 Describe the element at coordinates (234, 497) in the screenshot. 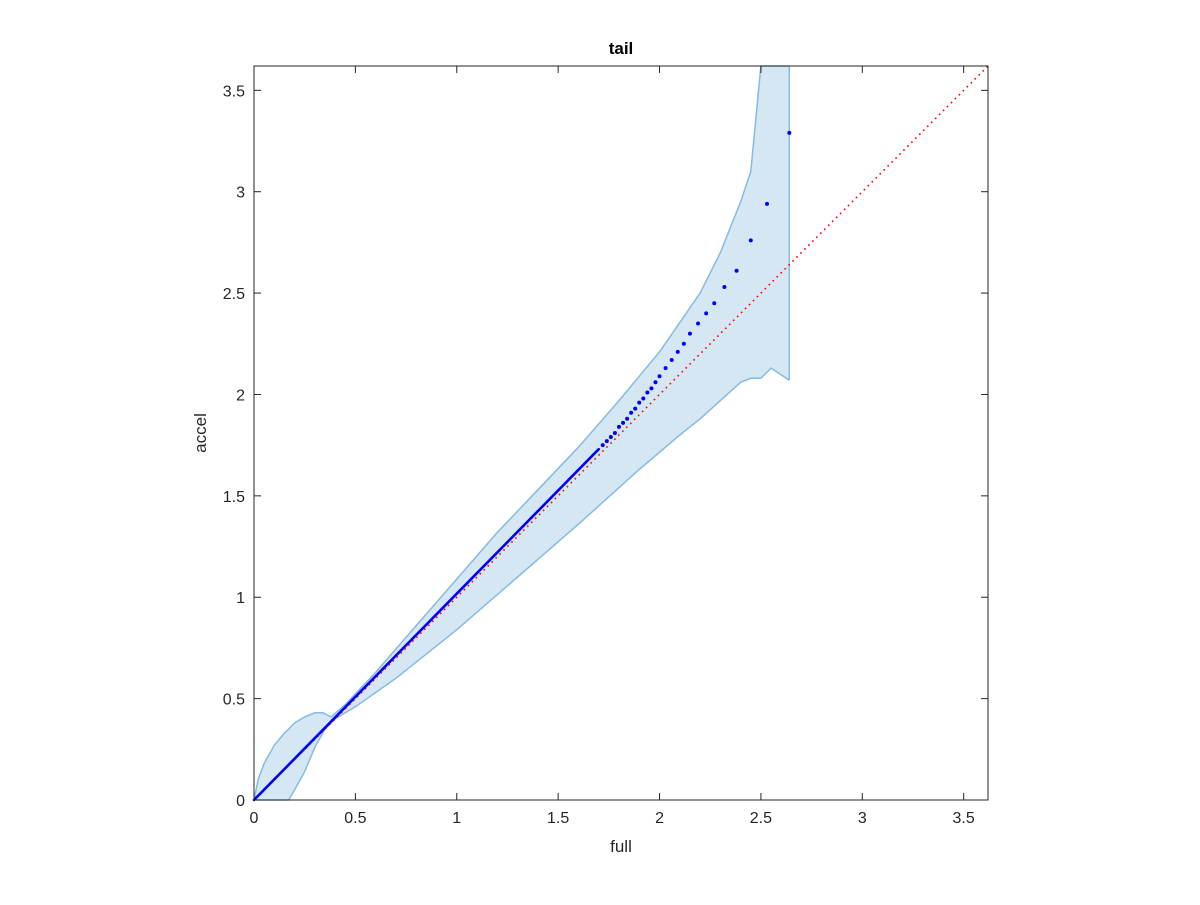

I see `y-tick-label: 1.5` at that location.